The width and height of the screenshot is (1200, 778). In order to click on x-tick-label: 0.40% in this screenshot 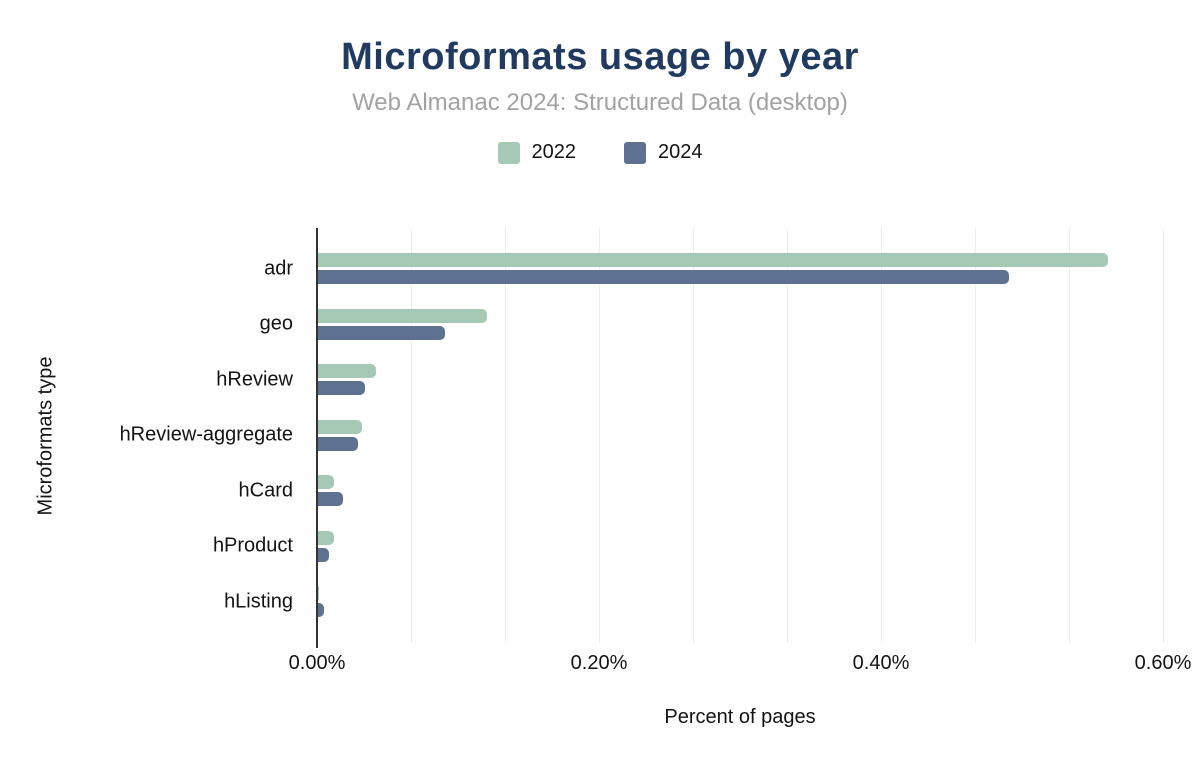, I will do `click(881, 663)`.